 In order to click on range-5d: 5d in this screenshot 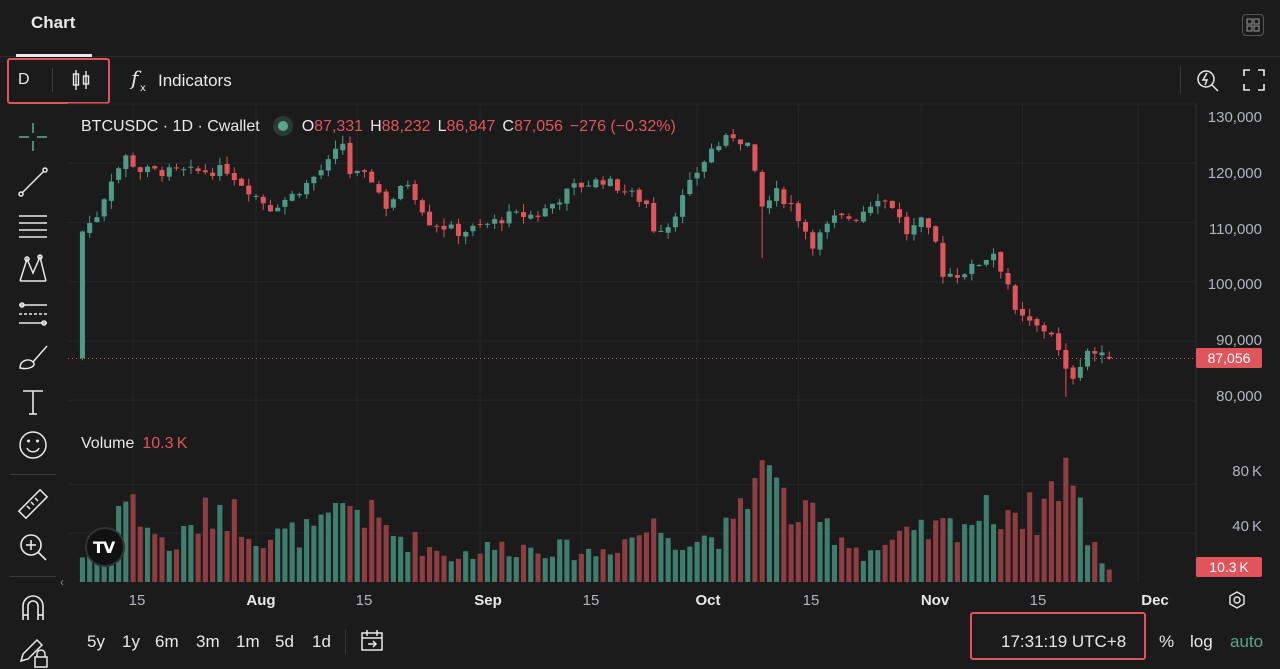, I will do `click(284, 641)`.